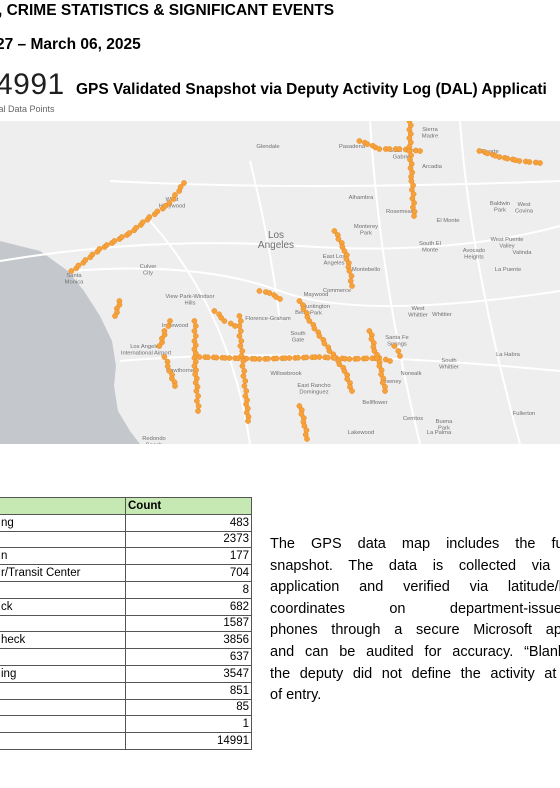  I want to click on map-label: Baldwin Park, so click(500, 207).